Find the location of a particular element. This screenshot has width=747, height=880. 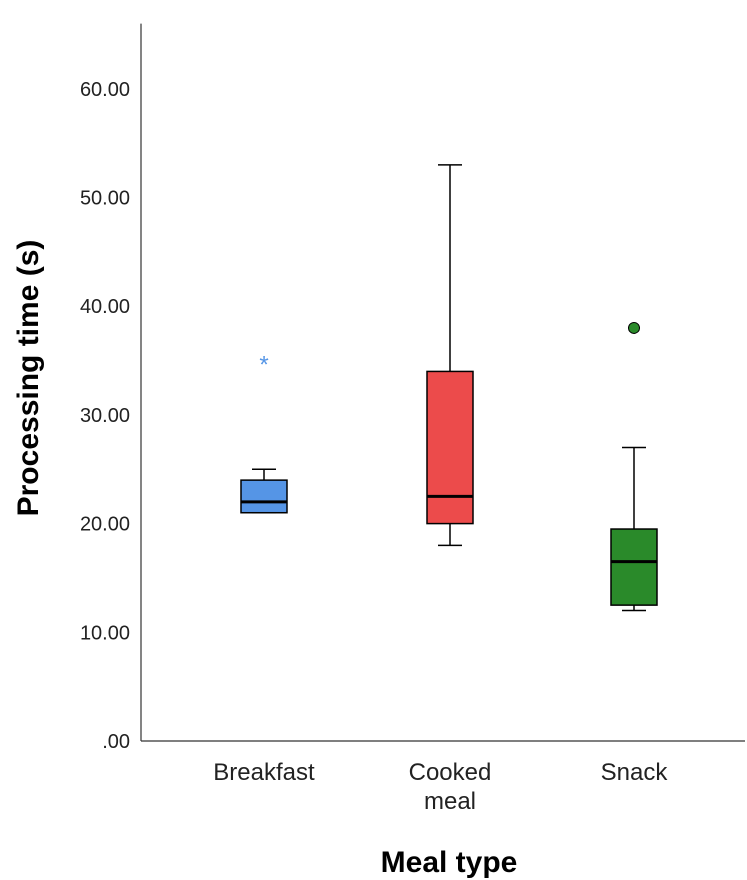

extreme-point: * is located at coordinates (263, 365).